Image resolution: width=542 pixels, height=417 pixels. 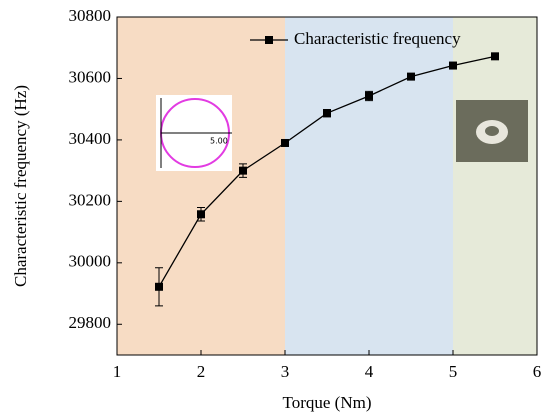 What do you see at coordinates (90, 76) in the screenshot?
I see `y-tick-label: 30600` at bounding box center [90, 76].